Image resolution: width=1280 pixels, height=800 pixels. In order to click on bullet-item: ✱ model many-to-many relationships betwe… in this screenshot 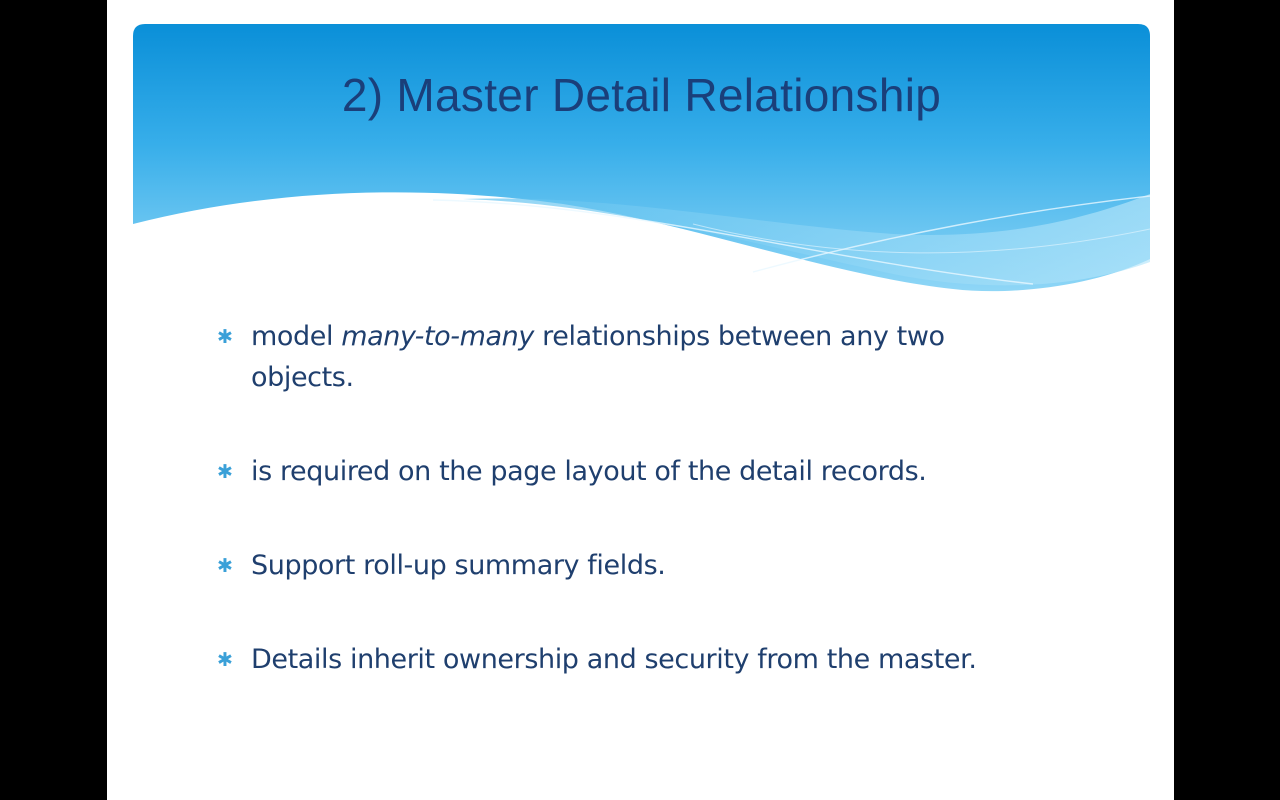, I will do `click(627, 357)`.